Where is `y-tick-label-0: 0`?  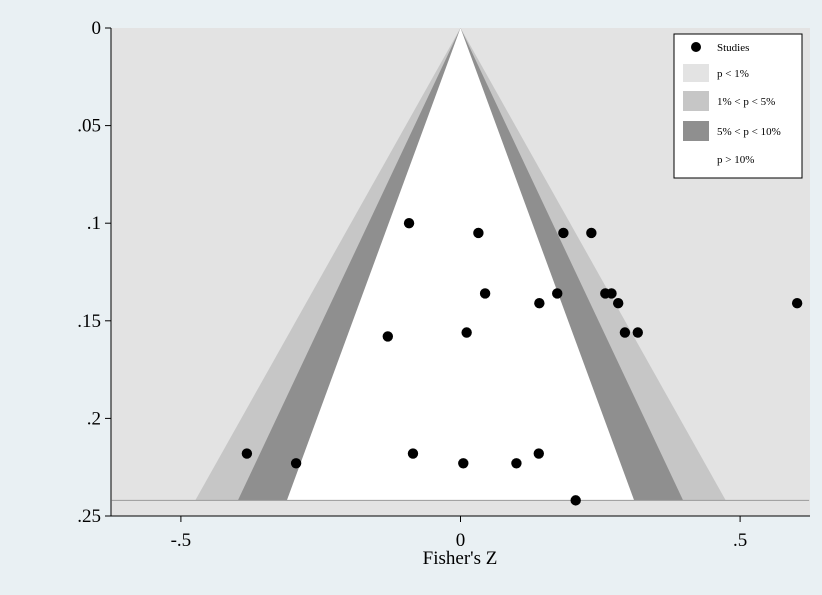 y-tick-label-0: 0 is located at coordinates (97, 28).